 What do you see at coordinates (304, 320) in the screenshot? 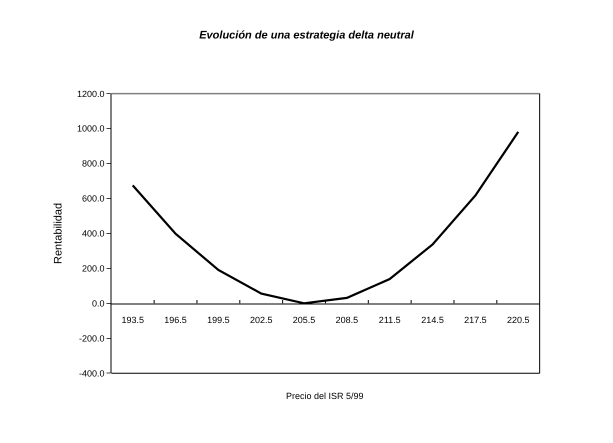
I see `x-tick-label: 205.5` at bounding box center [304, 320].